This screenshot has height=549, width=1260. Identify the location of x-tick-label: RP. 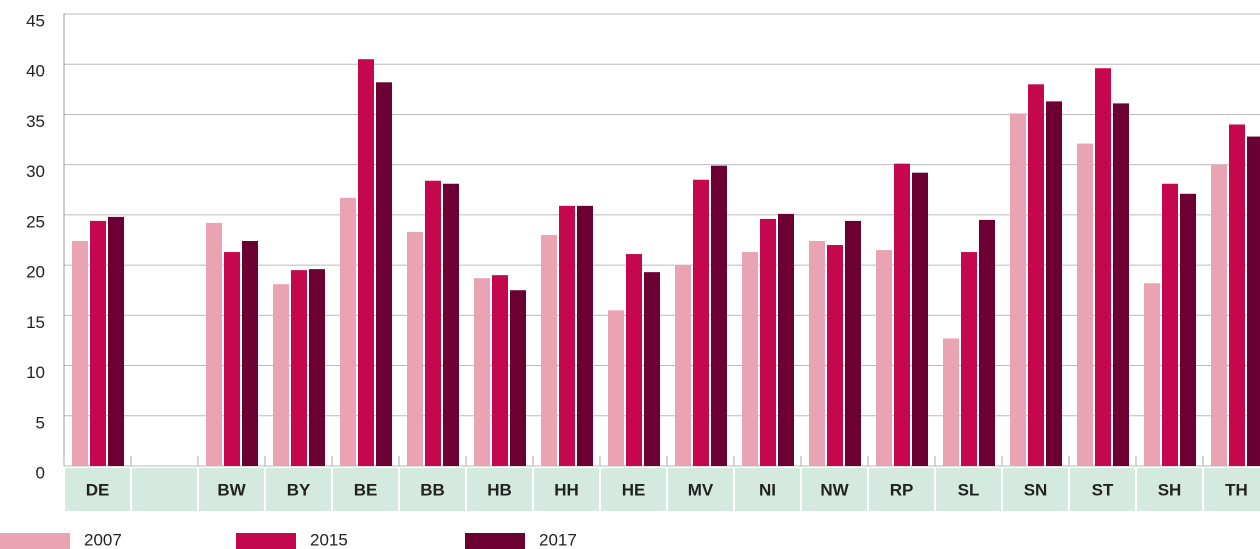
(902, 489).